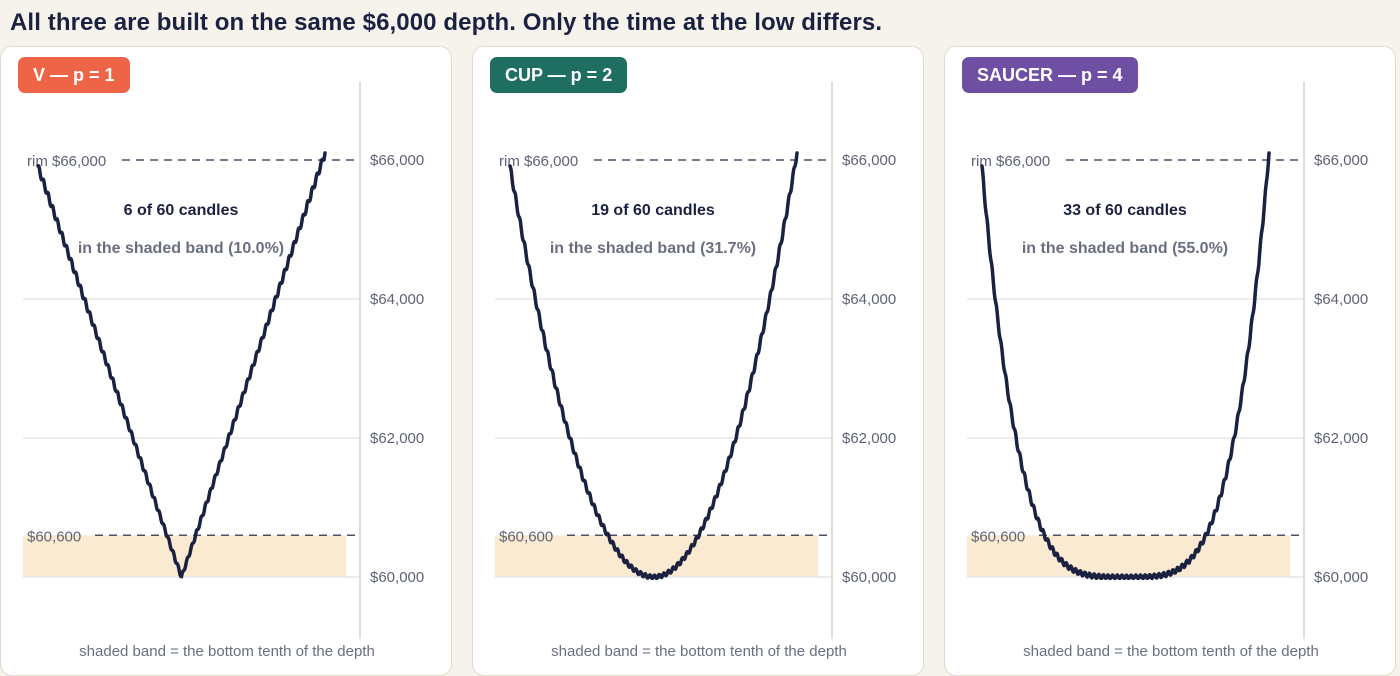 This screenshot has width=1400, height=676. I want to click on pattern-badge-v: V — p = 1, so click(74, 75).